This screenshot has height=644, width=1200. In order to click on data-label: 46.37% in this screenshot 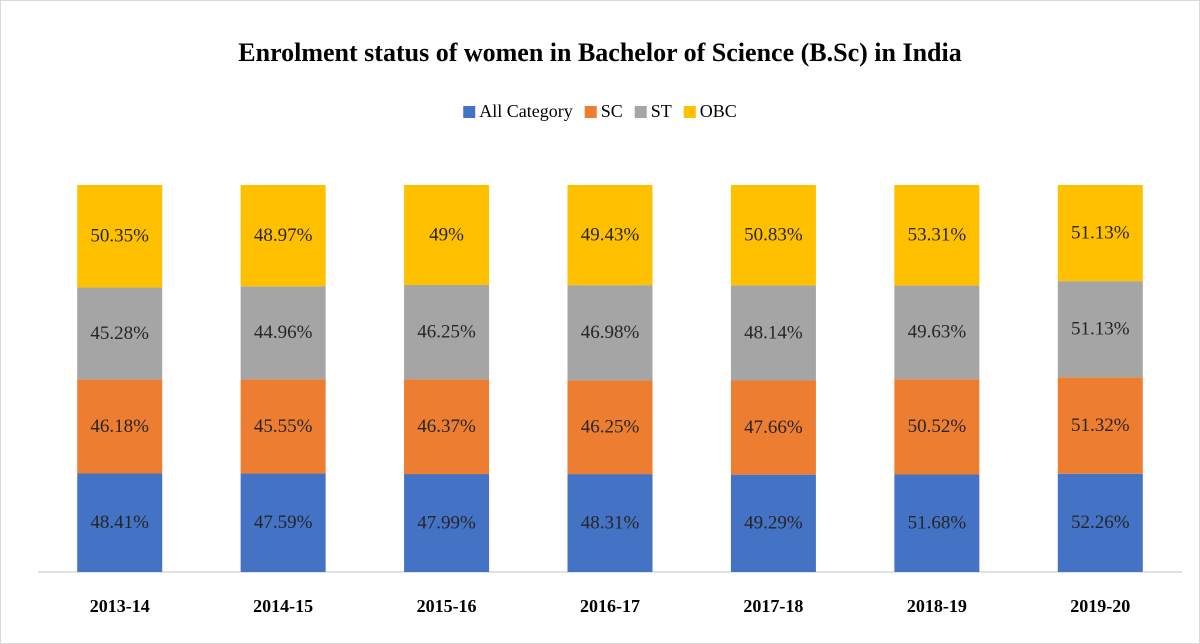, I will do `click(446, 426)`.